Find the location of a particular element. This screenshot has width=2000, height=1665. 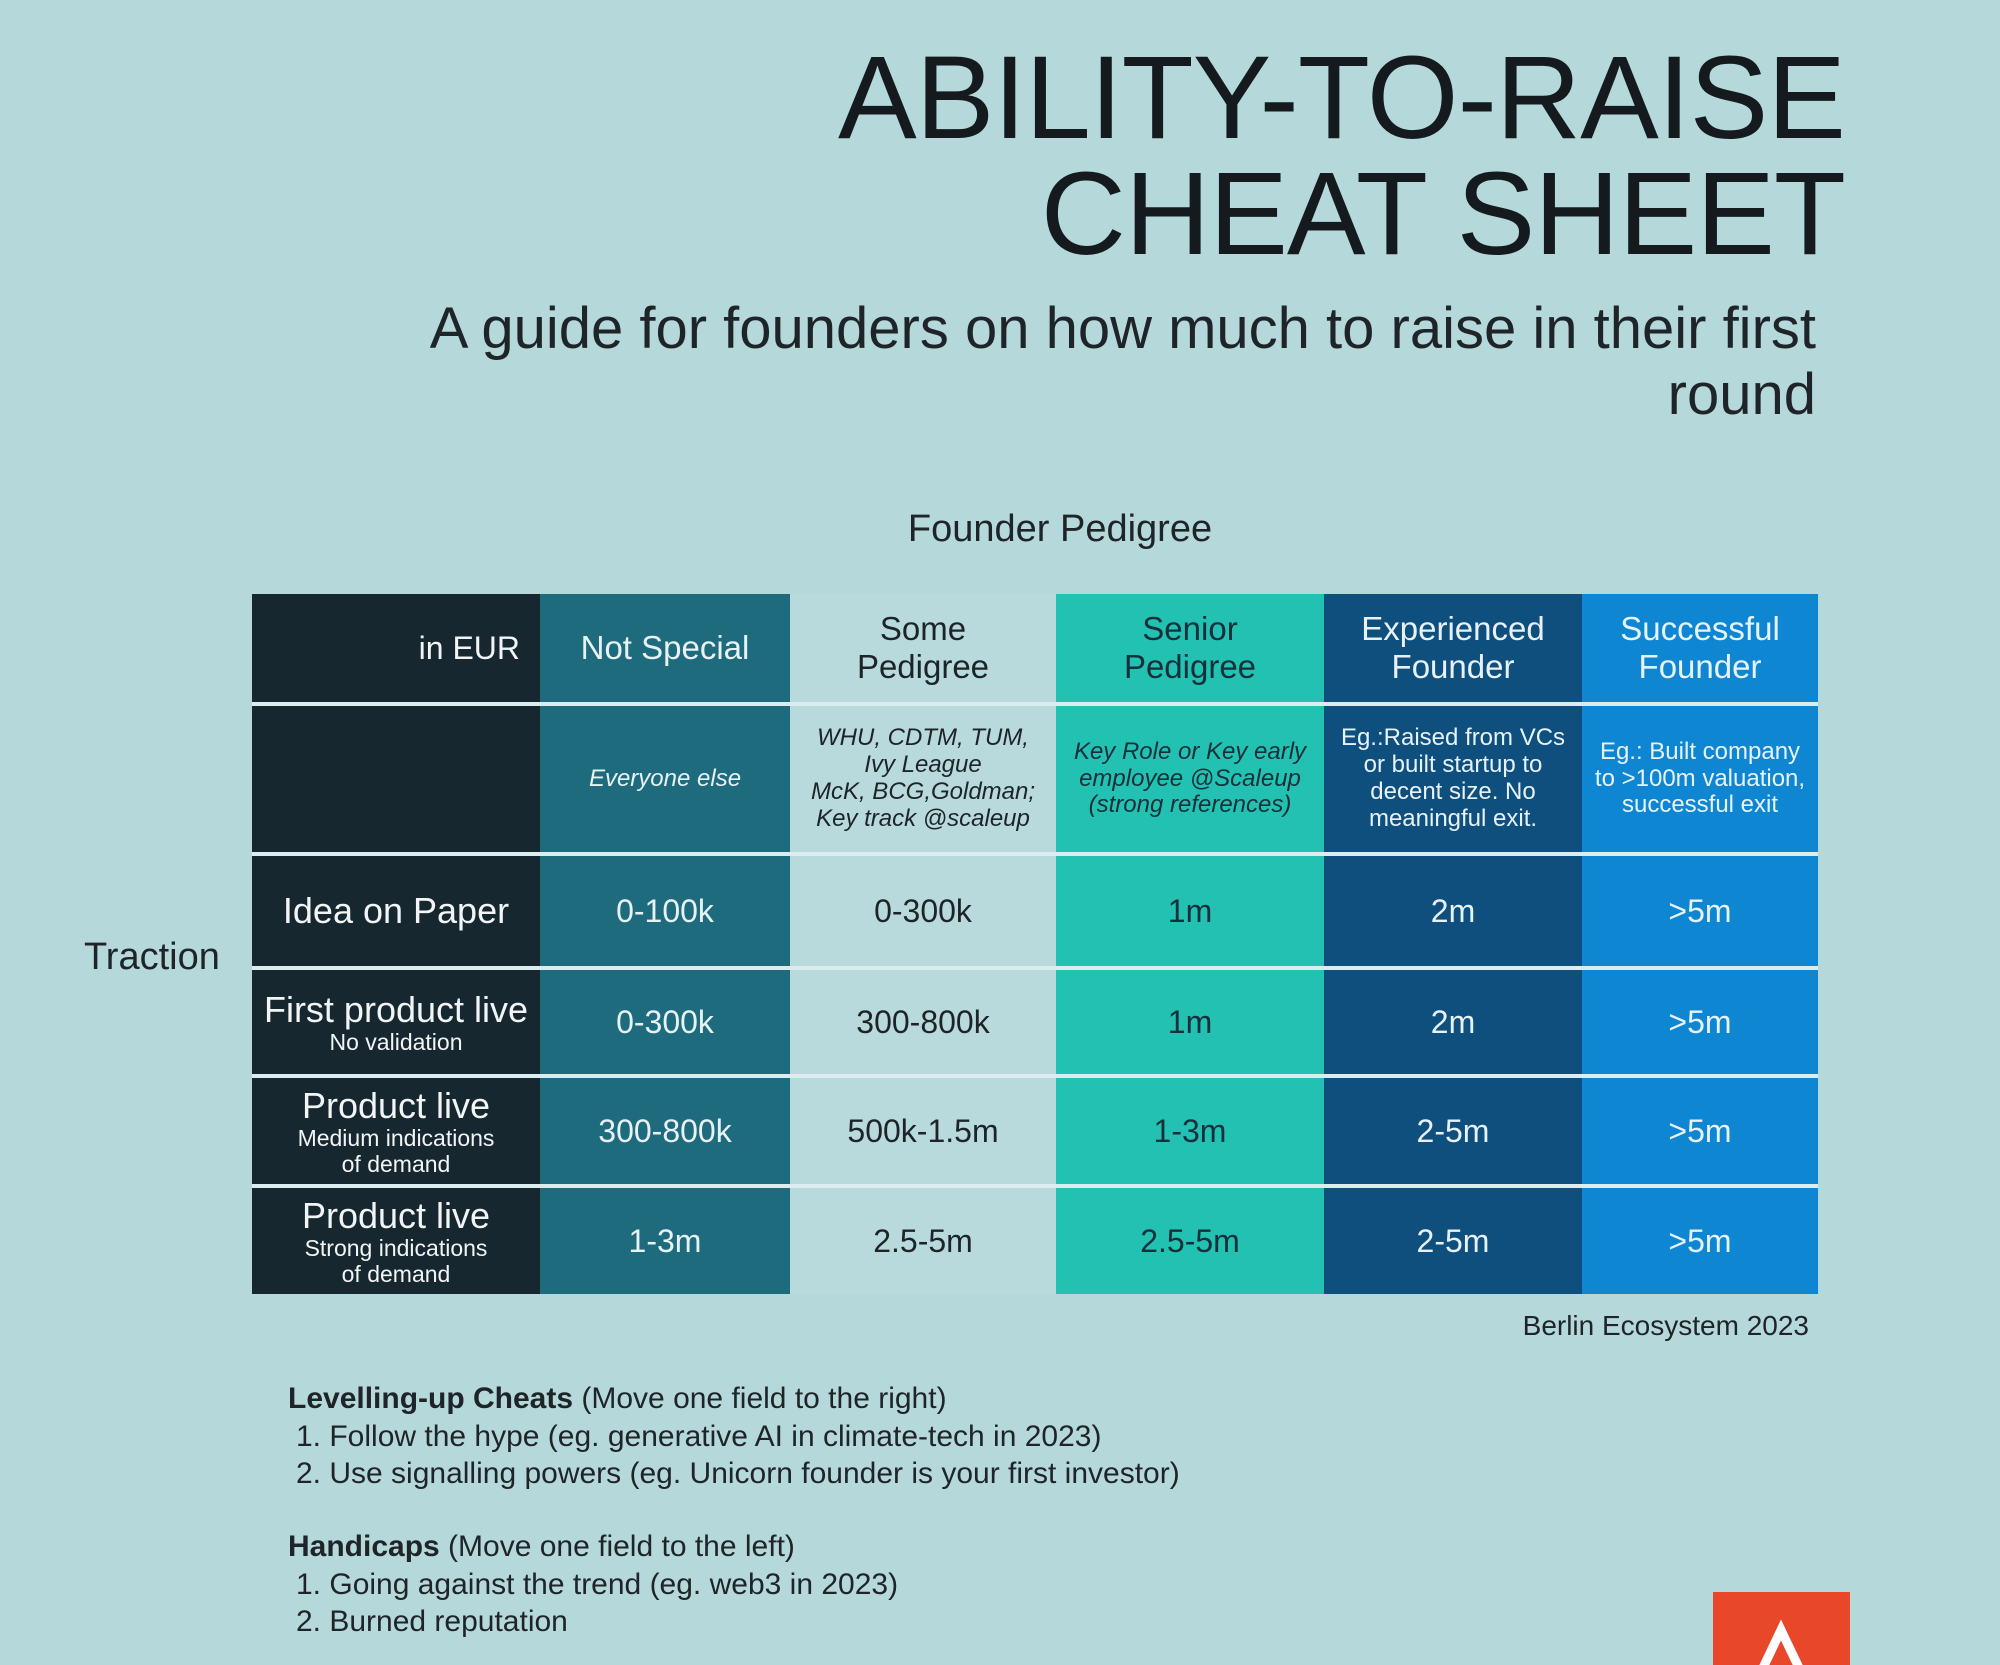

title-line-2: CHEAT SHEET is located at coordinates (1443, 214).